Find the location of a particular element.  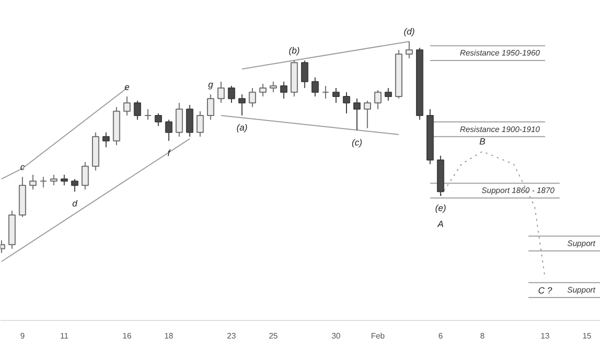

annotation: (a) is located at coordinates (242, 127).